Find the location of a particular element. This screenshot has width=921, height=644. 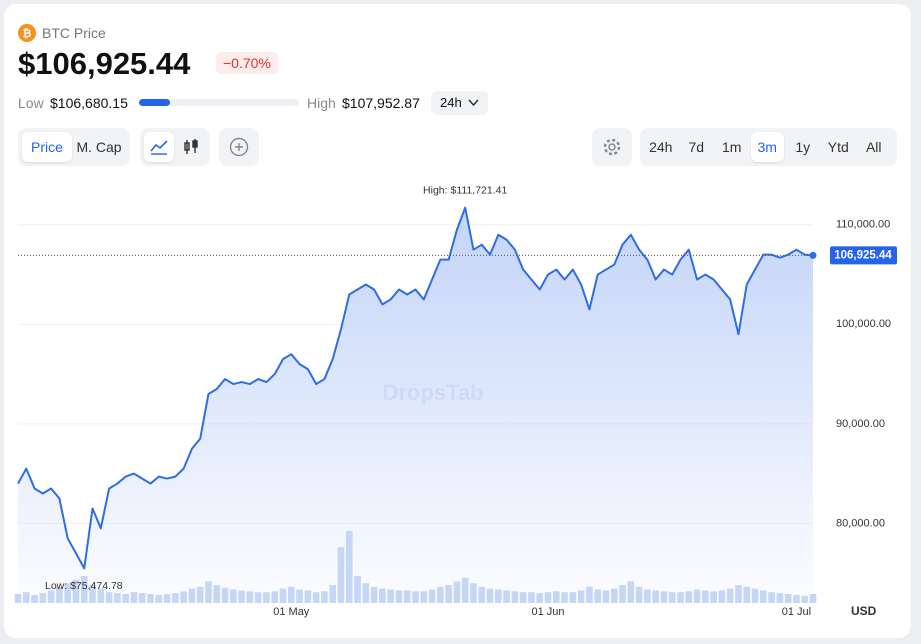

low-text: Low is located at coordinates (31, 103).